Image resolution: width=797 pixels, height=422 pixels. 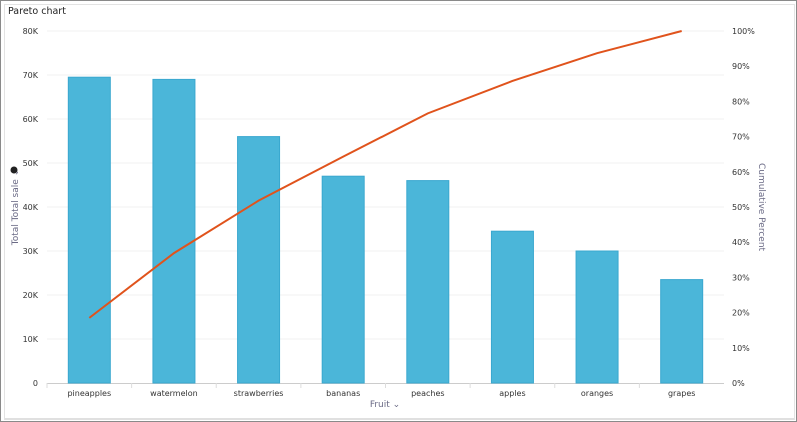 I want to click on x-tick-label: strawberries, so click(x=259, y=393).